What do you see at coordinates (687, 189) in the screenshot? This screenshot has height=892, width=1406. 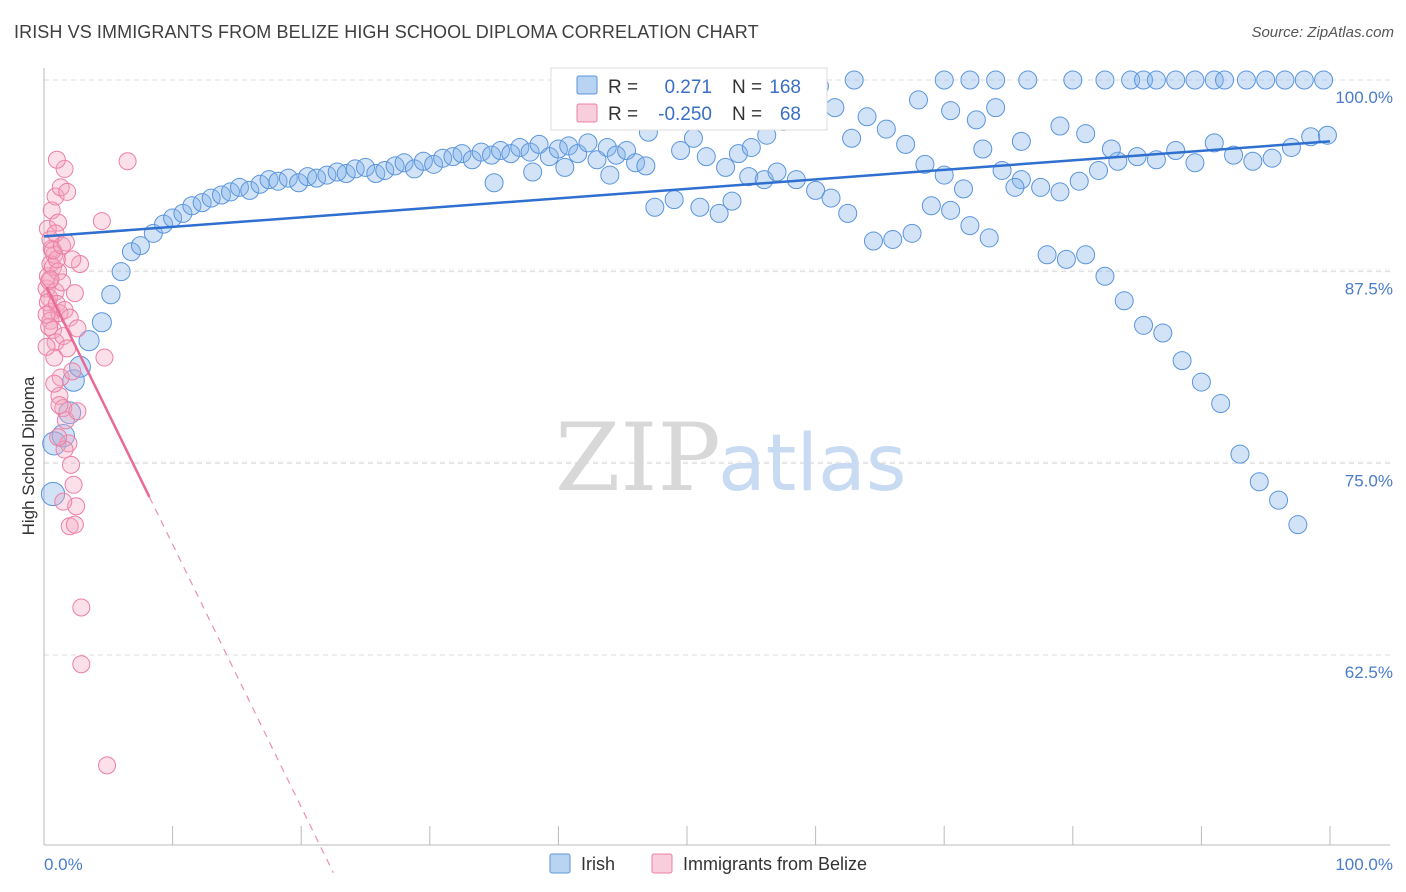 I see `irish-trendline` at bounding box center [687, 189].